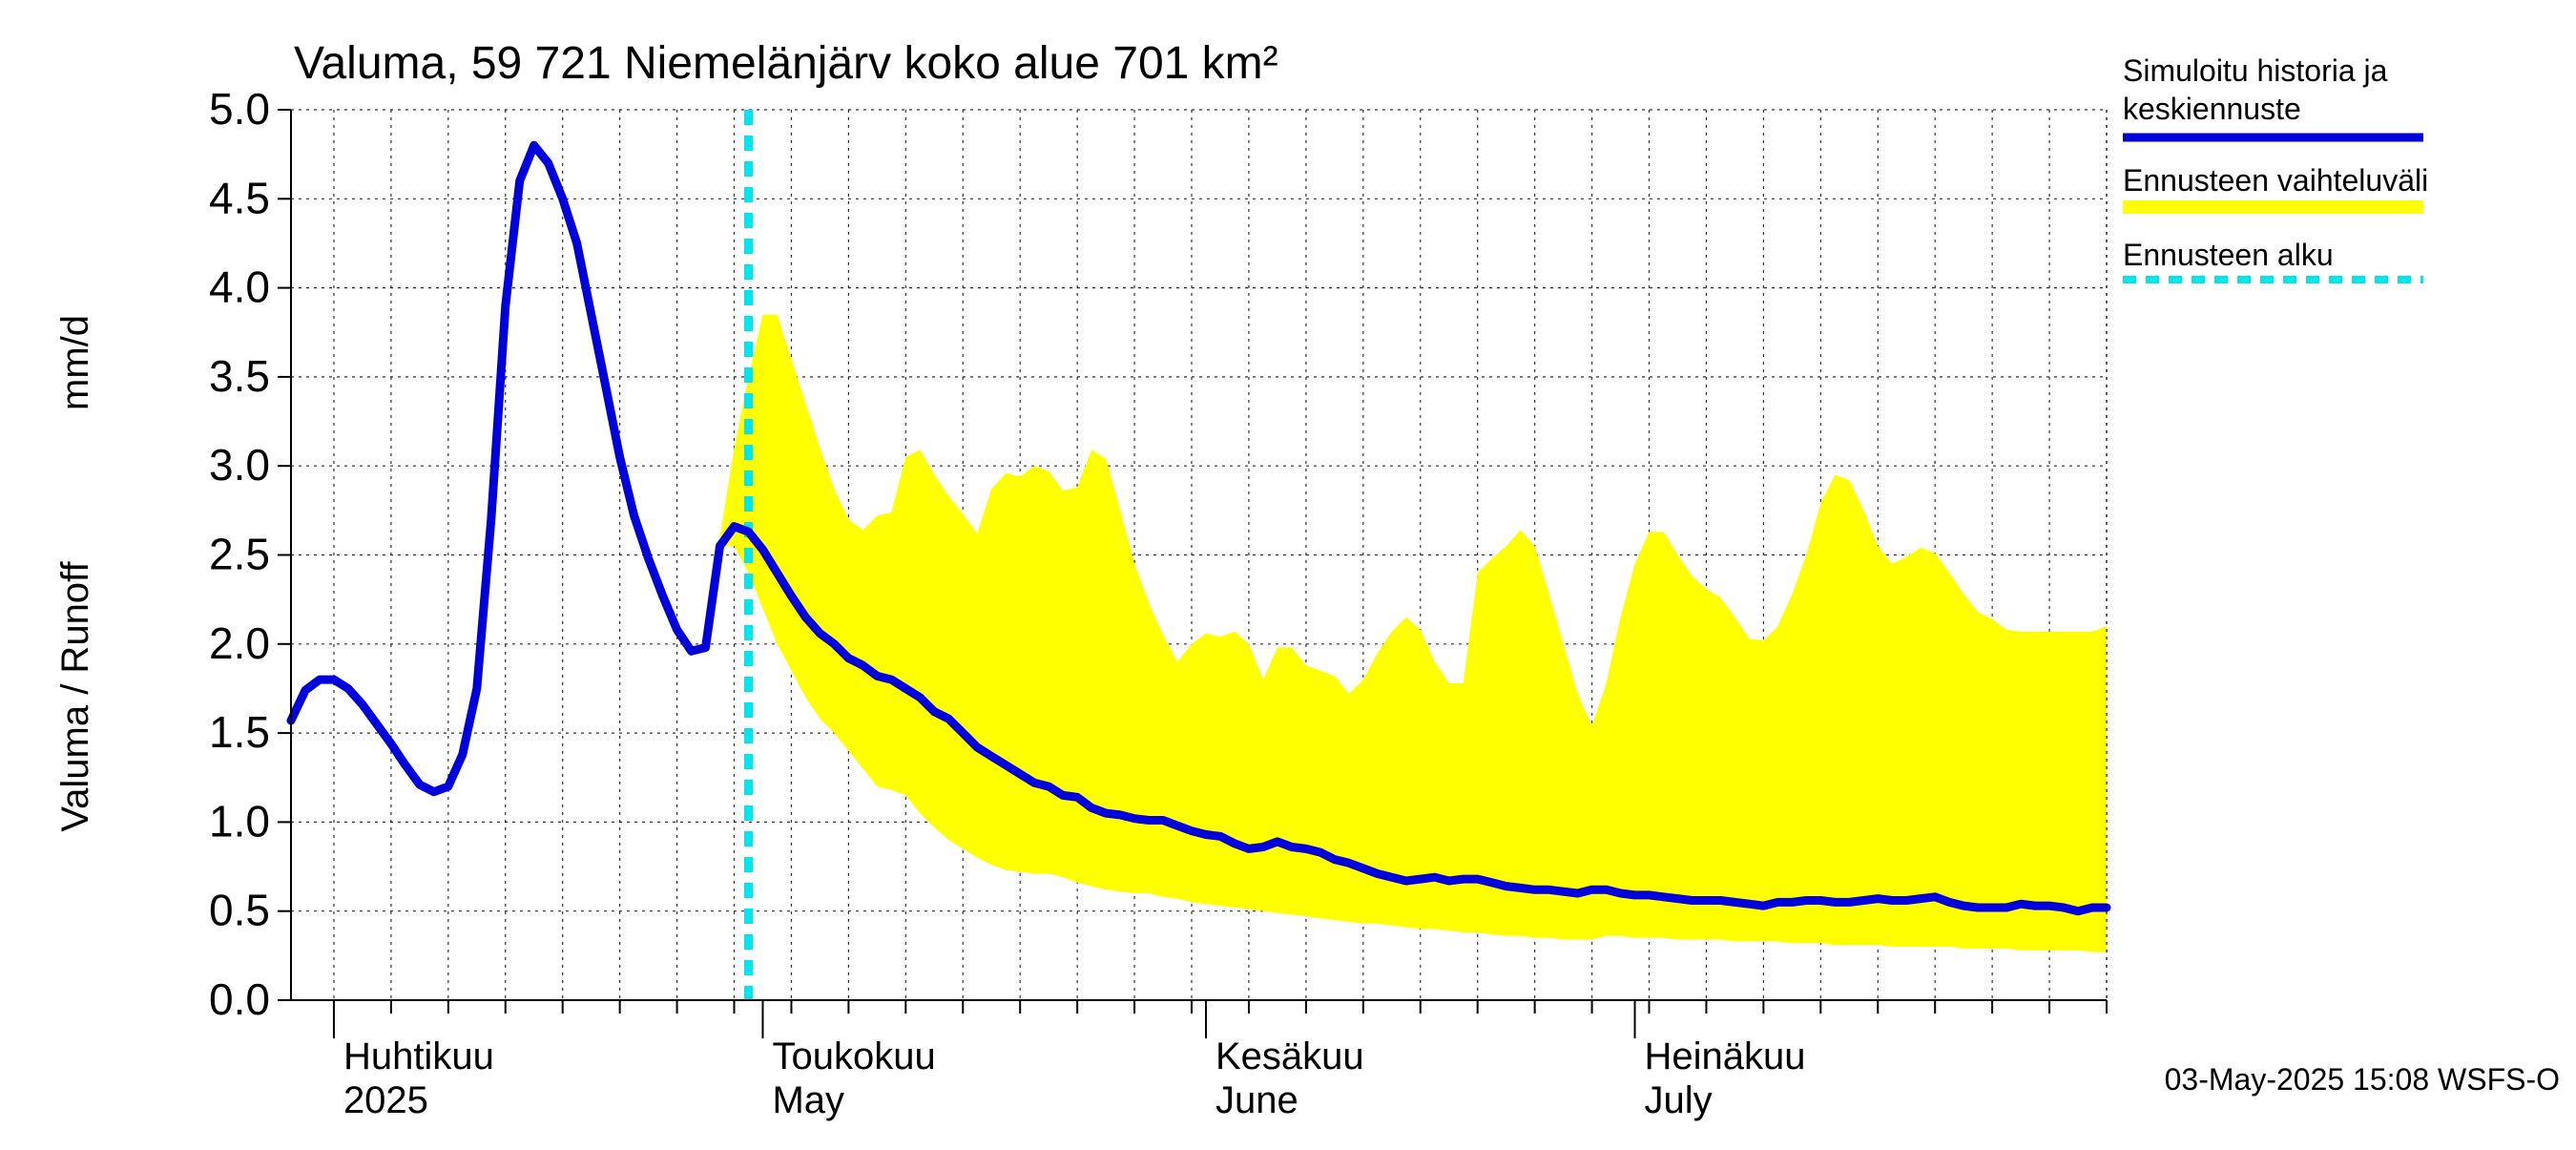  Describe the element at coordinates (75, 362) in the screenshot. I see `y-axis-unit-label: mm/d` at that location.